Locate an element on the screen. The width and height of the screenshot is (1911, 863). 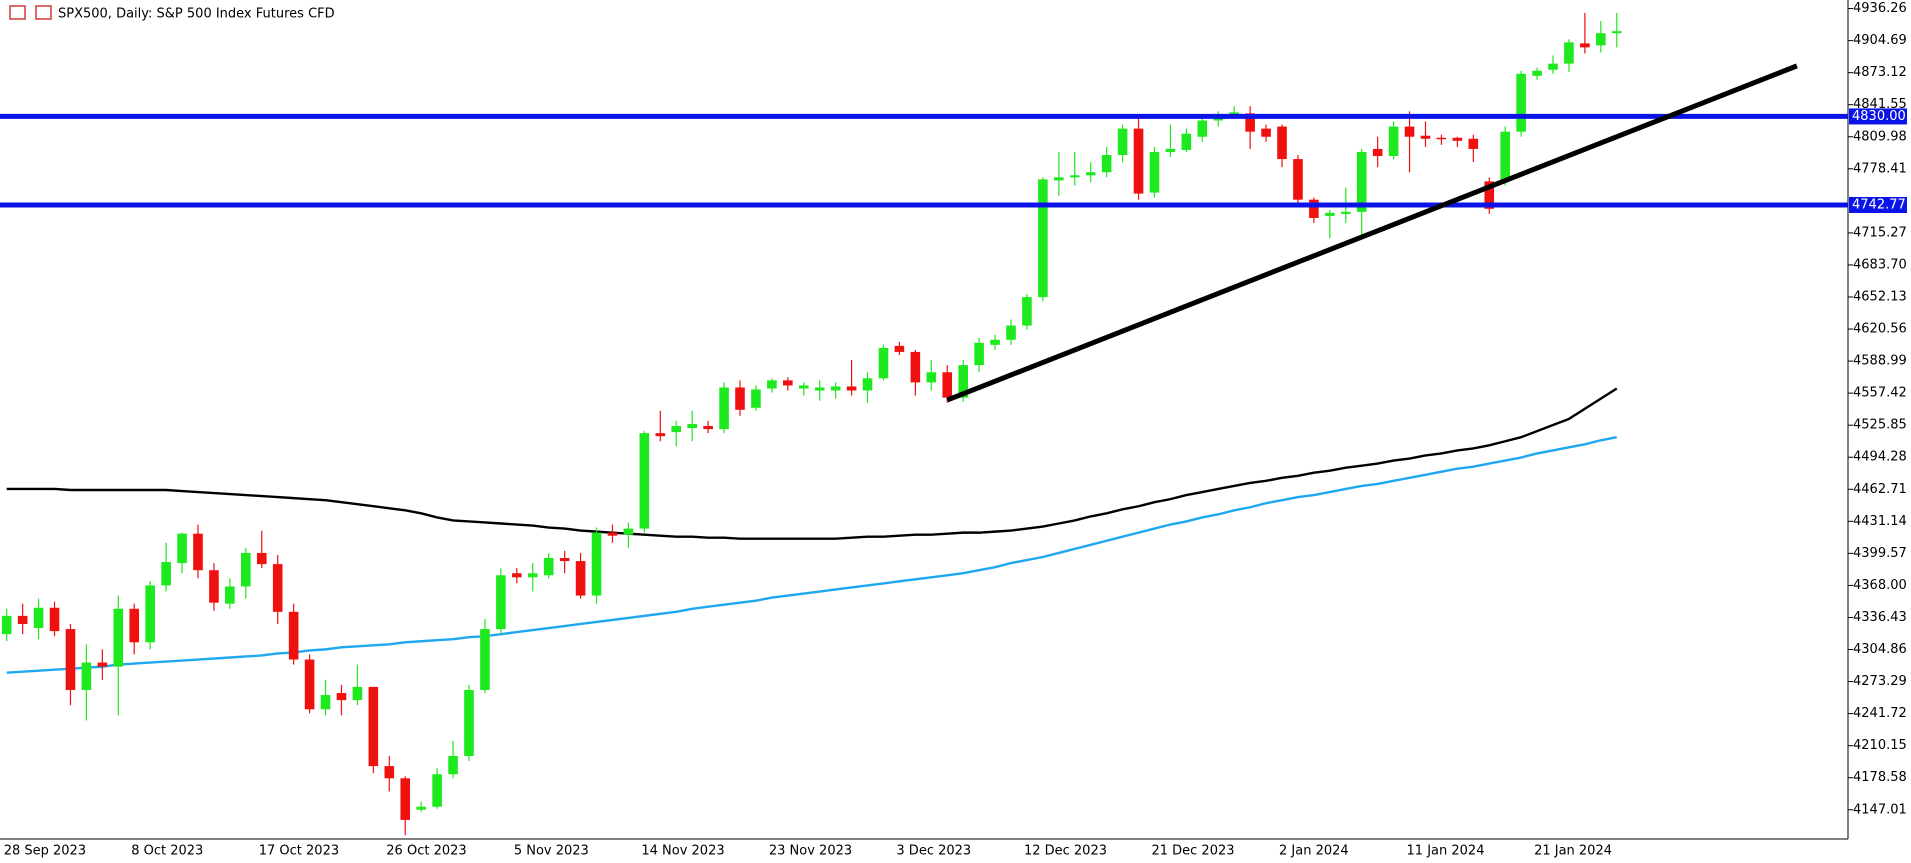
y-tick-label: 4652.13 is located at coordinates (1880, 296).